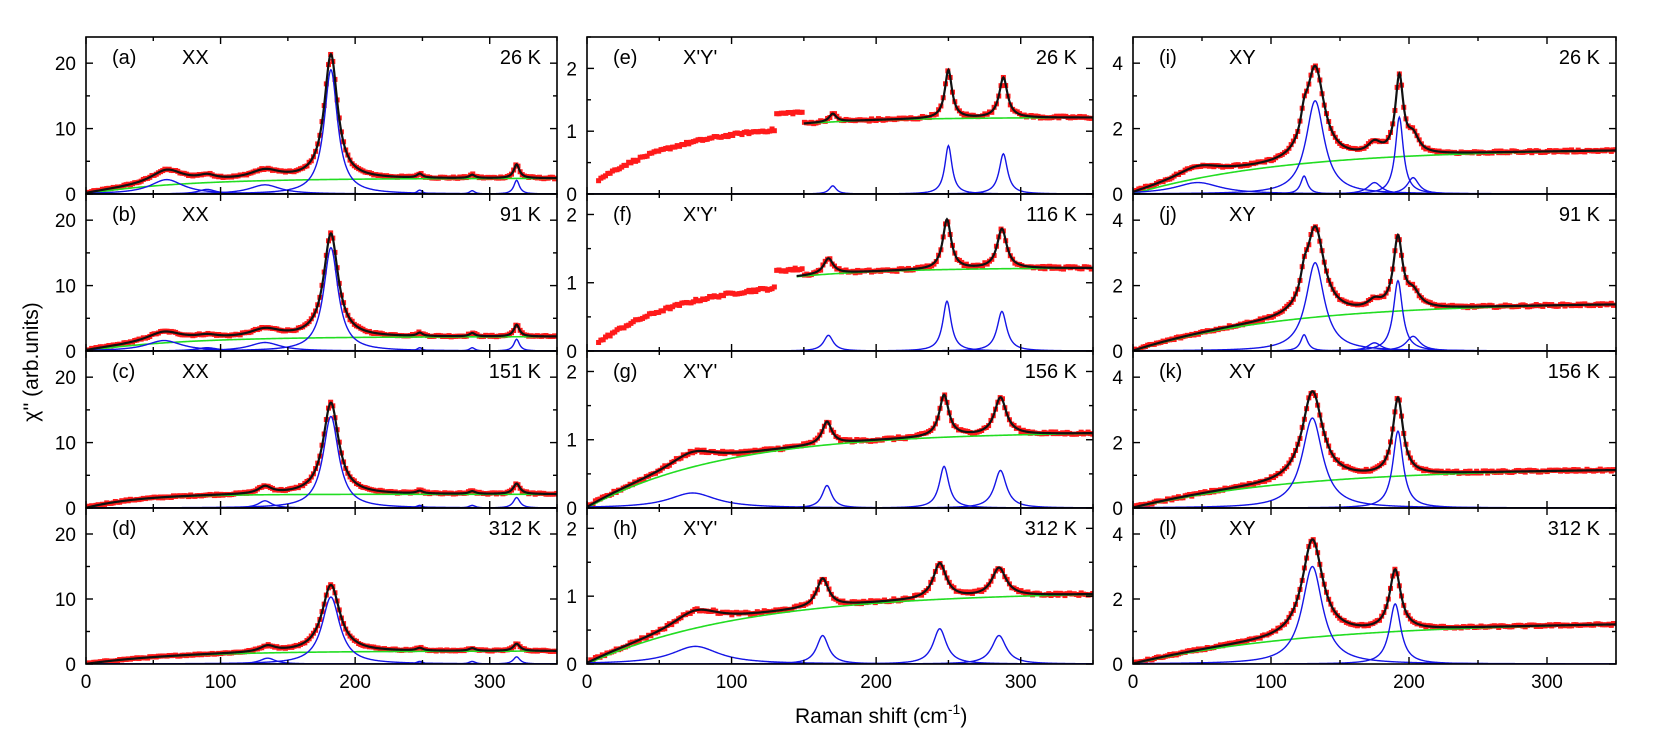  What do you see at coordinates (1170, 372) in the screenshot?
I see `panel-label-k: (k)` at bounding box center [1170, 372].